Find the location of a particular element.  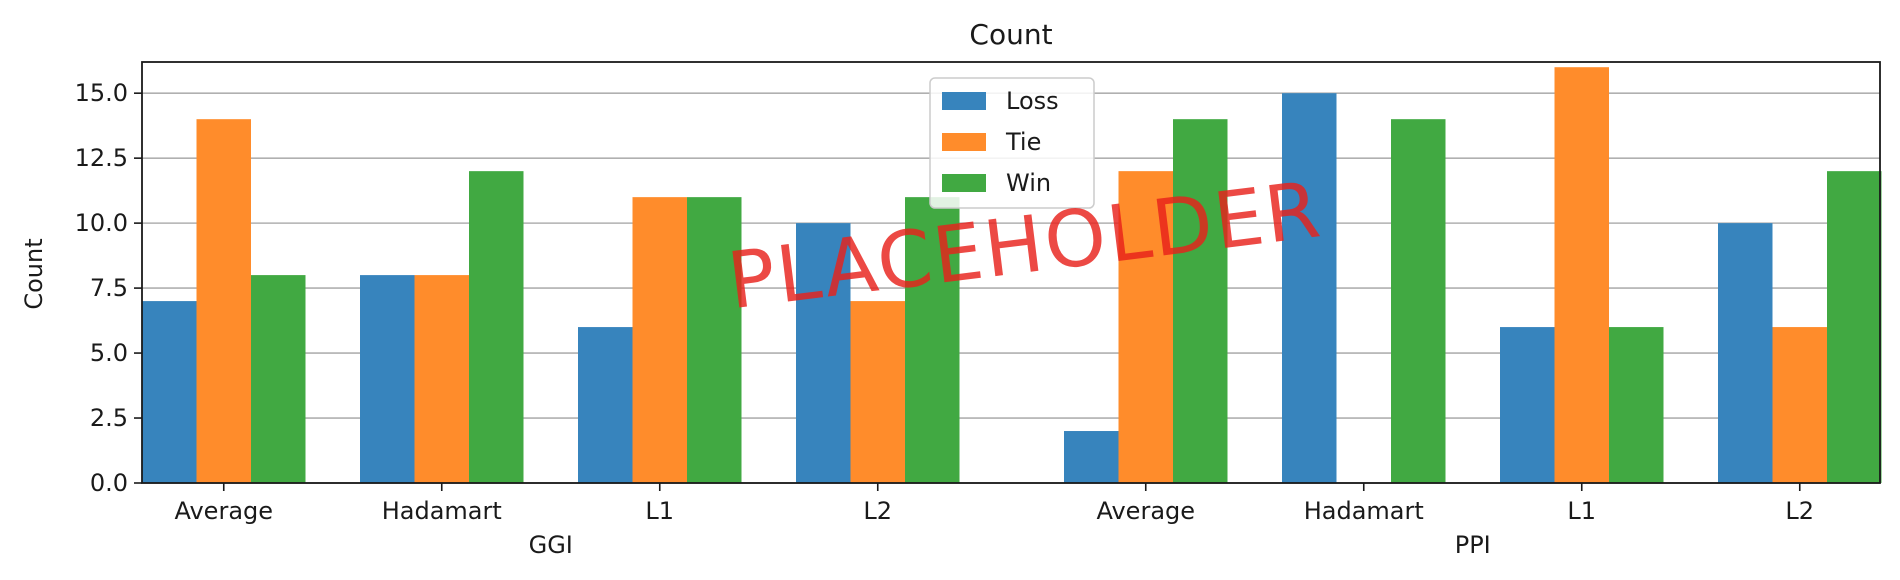

x-axis-ticks: Average Hadamart L1 L2 Average Hadamart L1 L2 is located at coordinates (994, 504).